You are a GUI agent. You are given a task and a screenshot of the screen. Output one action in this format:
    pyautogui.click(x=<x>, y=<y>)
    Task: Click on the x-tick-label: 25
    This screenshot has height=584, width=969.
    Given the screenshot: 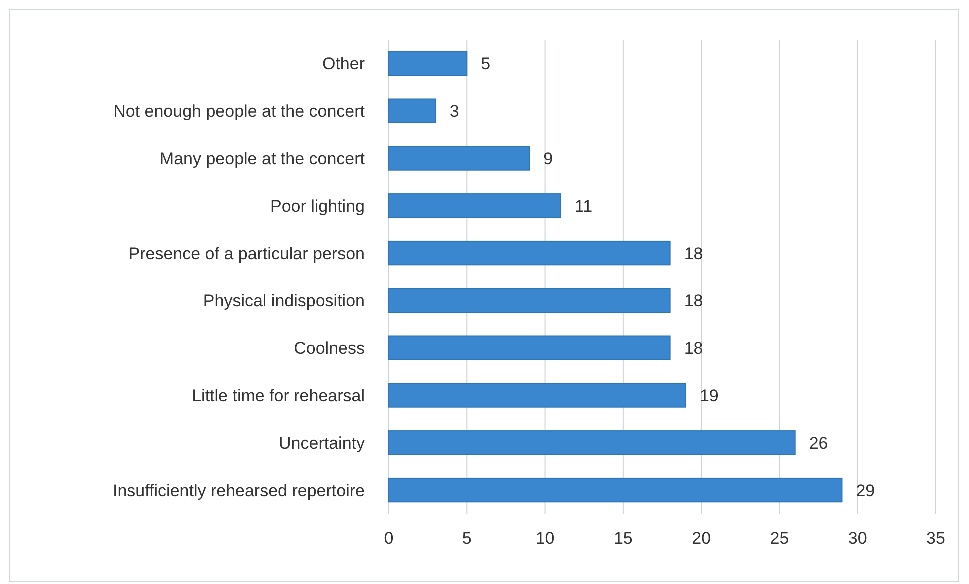 What is the action you would take?
    pyautogui.click(x=780, y=538)
    